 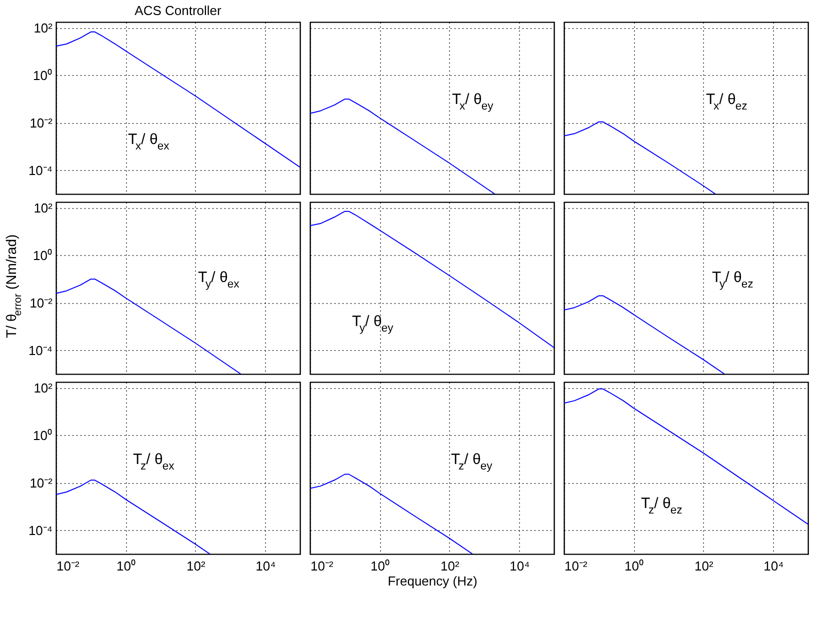 I want to click on x-axis-title: Frequency (Hz), so click(x=433, y=581).